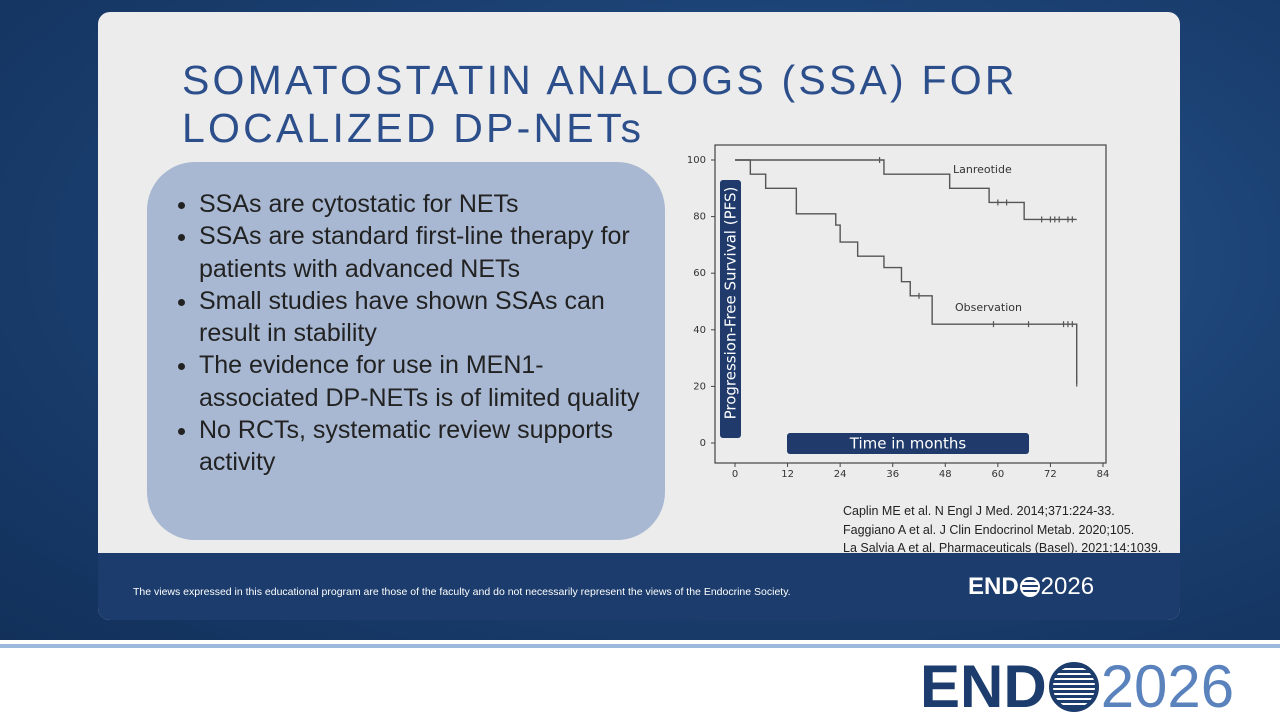 The height and width of the screenshot is (721, 1280). I want to click on bullet: SSAs are cytostatic for NETs, so click(422, 204).